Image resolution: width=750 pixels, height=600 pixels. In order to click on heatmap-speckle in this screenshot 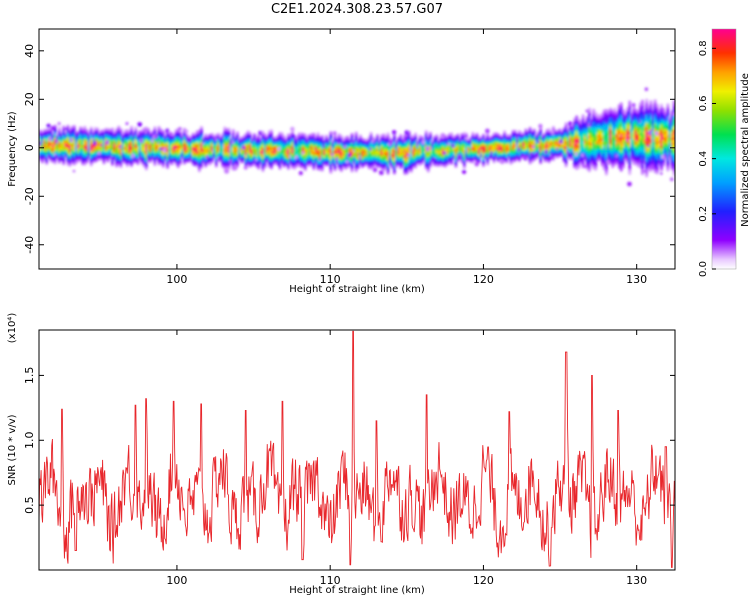, I will do `click(300, 173)`.